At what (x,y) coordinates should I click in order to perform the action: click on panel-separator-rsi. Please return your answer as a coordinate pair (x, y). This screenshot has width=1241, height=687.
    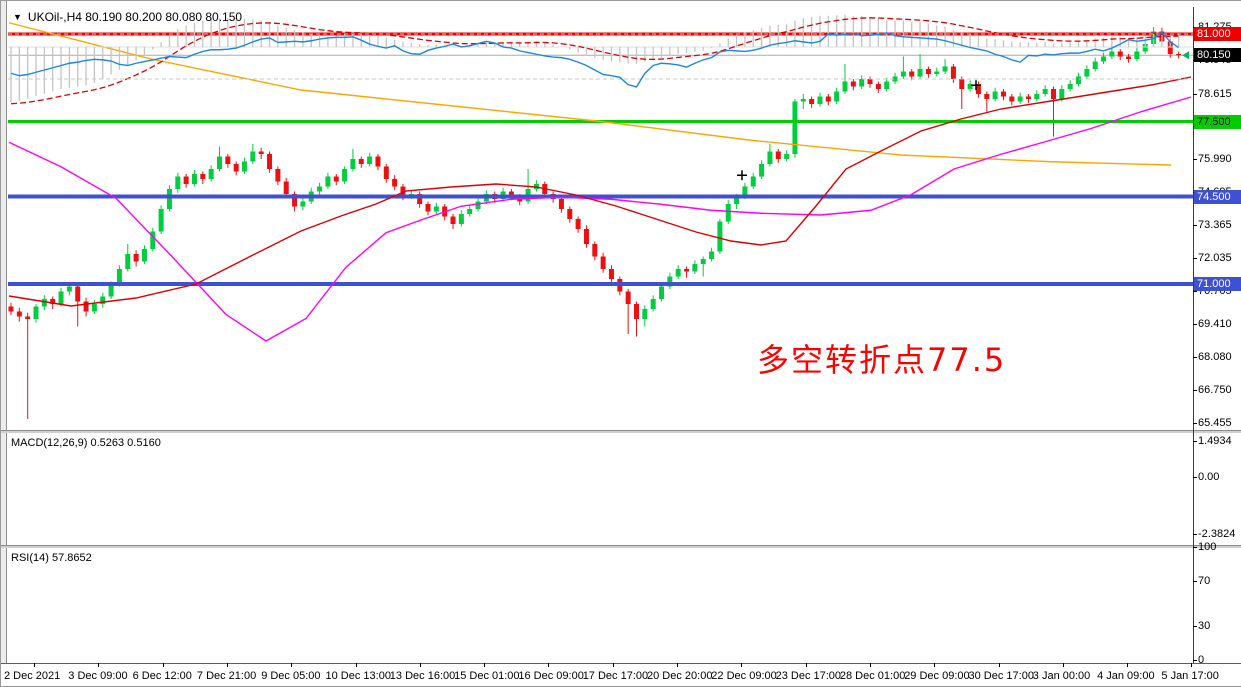
    Looking at the image, I should click on (621, 546).